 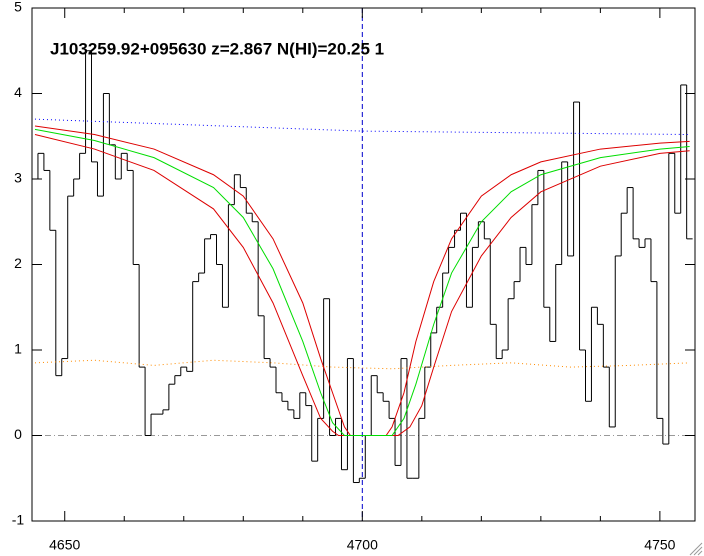 What do you see at coordinates (18, 7) in the screenshot?
I see `y-tick-label: 5` at bounding box center [18, 7].